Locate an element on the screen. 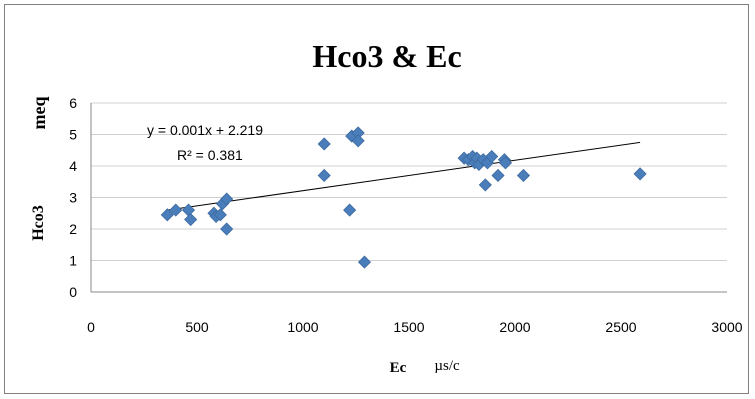  y-axis-unit: meq is located at coordinates (39, 113).